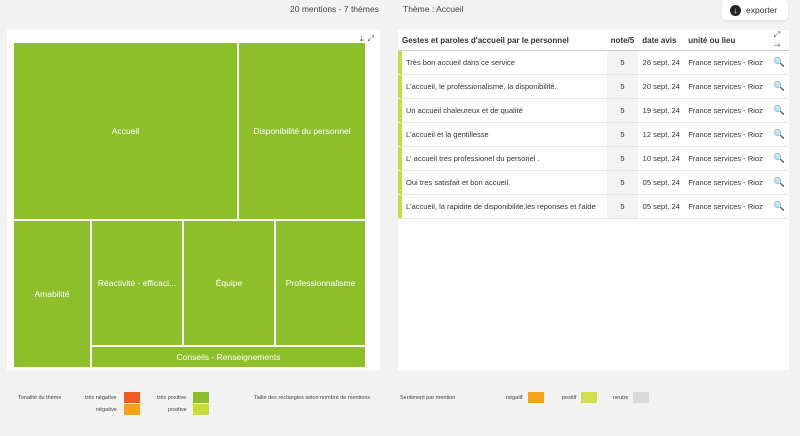  Describe the element at coordinates (661, 40) in the screenshot. I see `col-date: date avis` at that location.